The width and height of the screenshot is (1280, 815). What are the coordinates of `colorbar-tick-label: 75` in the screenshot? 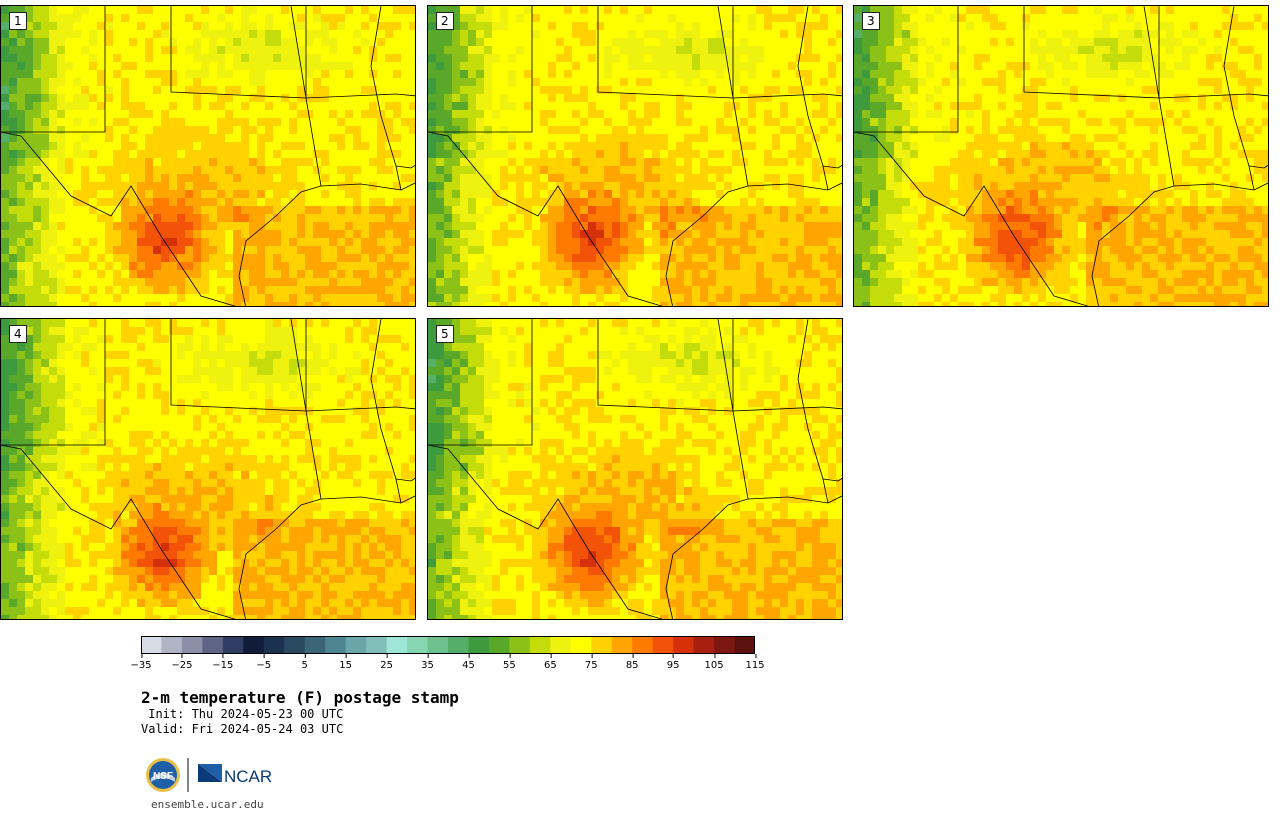 It's located at (591, 662).